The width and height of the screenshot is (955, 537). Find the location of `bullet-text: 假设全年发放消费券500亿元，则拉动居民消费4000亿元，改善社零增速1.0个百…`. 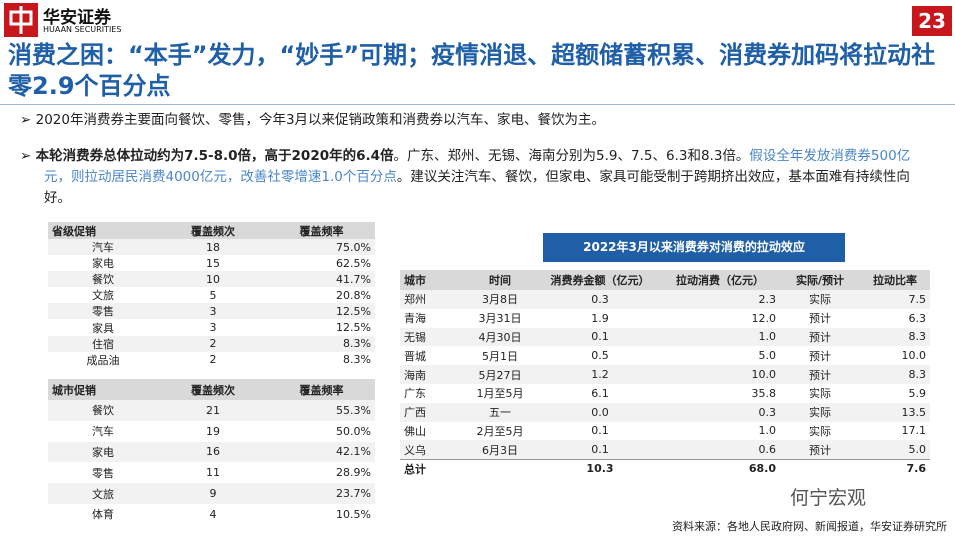

bullet-text: 假设全年发放消费券500亿元，则拉动居民消费4000亿元，改善社零增速1.0个百… is located at coordinates (477, 166).